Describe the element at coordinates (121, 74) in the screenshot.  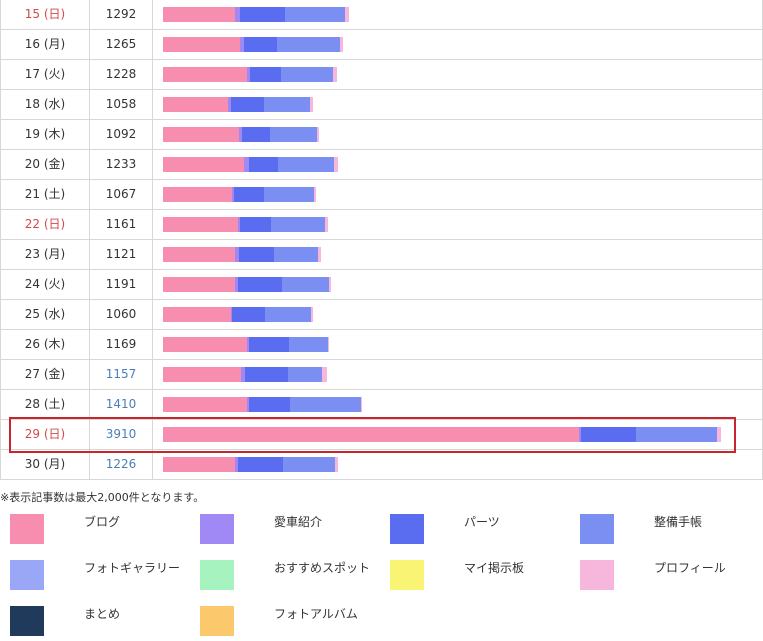
I see `count-cell: 1228` at that location.